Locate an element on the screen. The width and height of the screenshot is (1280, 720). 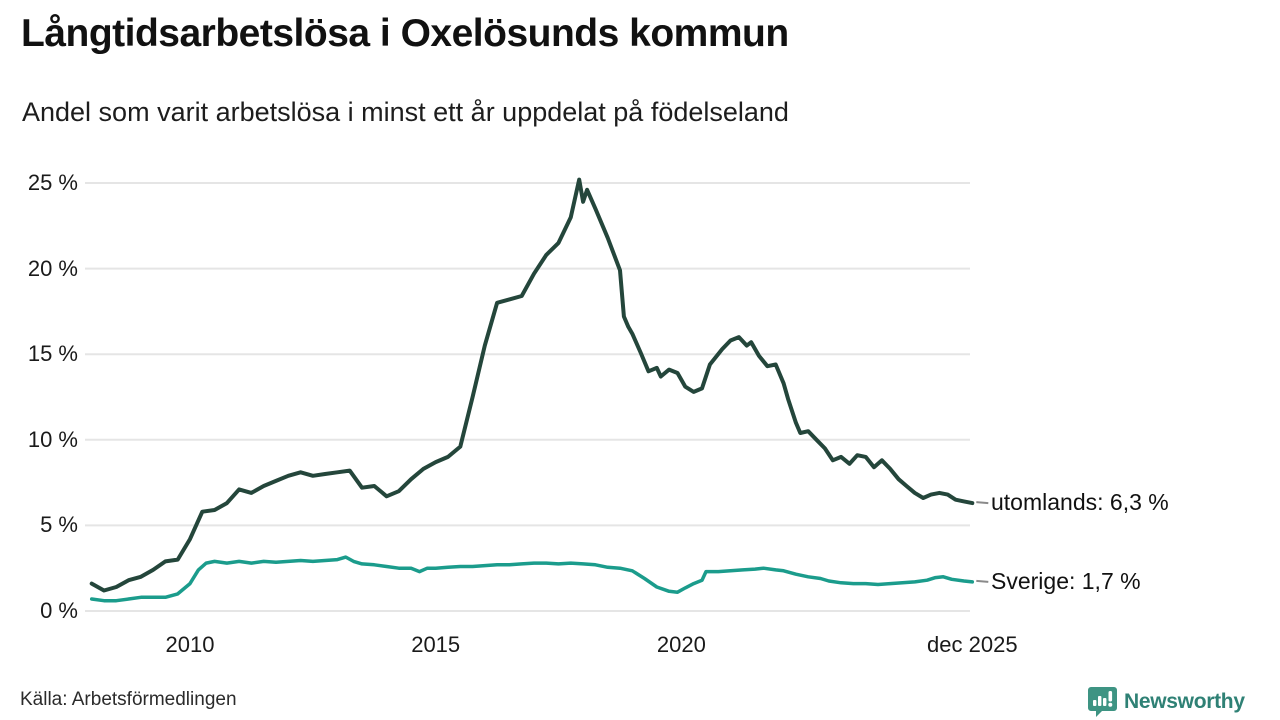
series-line-Sverige is located at coordinates (532, 579).